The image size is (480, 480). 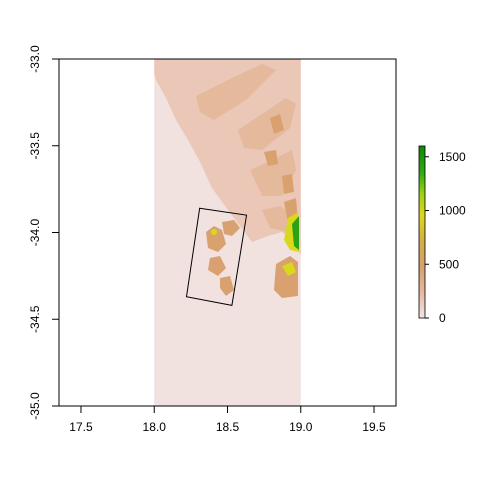 What do you see at coordinates (452, 157) in the screenshot?
I see `legend-tick-label: 1500` at bounding box center [452, 157].